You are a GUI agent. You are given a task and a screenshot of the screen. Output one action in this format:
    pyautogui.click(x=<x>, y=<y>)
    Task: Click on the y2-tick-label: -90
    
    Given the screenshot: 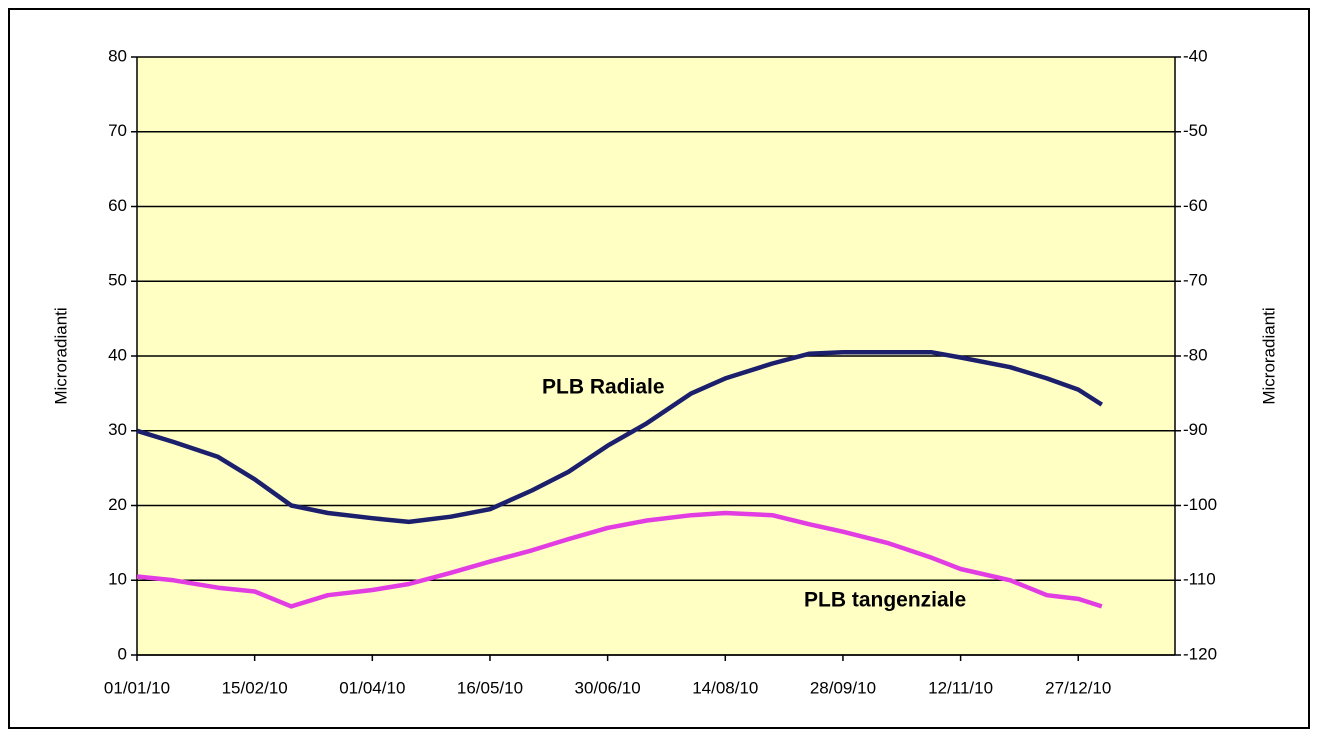 What is the action you would take?
    pyautogui.click(x=1195, y=429)
    